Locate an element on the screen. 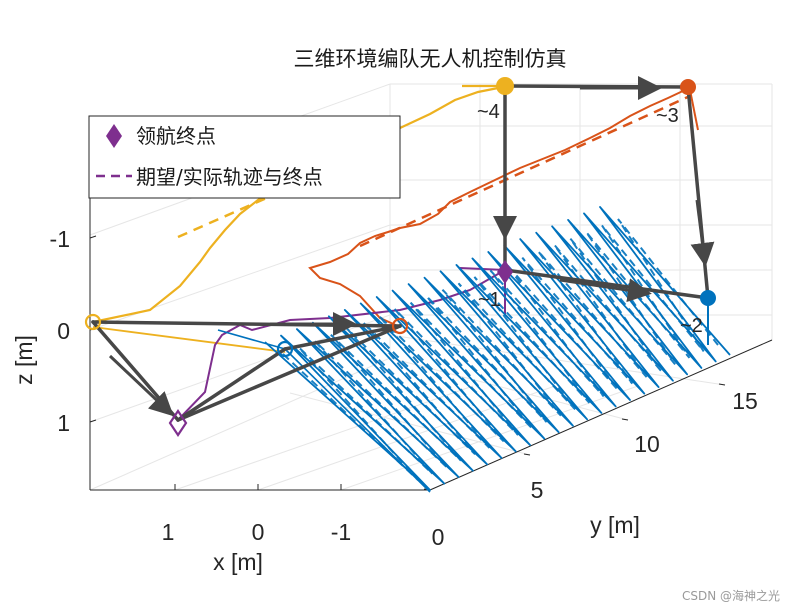 This screenshot has height=610, width=790. y-tick-label: 15 is located at coordinates (745, 401).